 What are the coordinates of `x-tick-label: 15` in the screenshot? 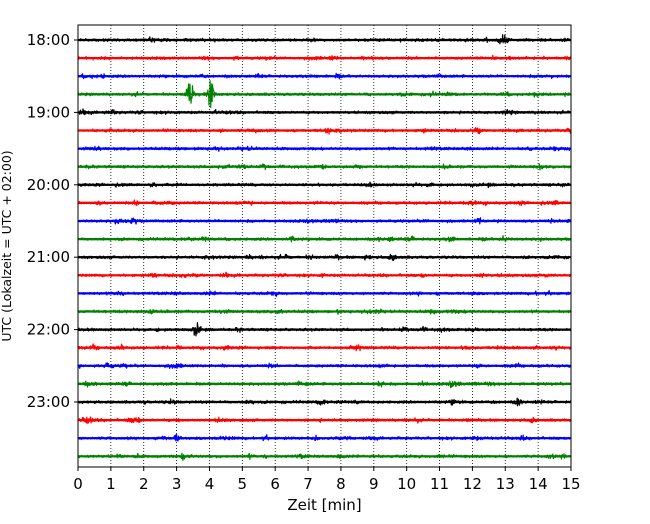 It's located at (570, 484).